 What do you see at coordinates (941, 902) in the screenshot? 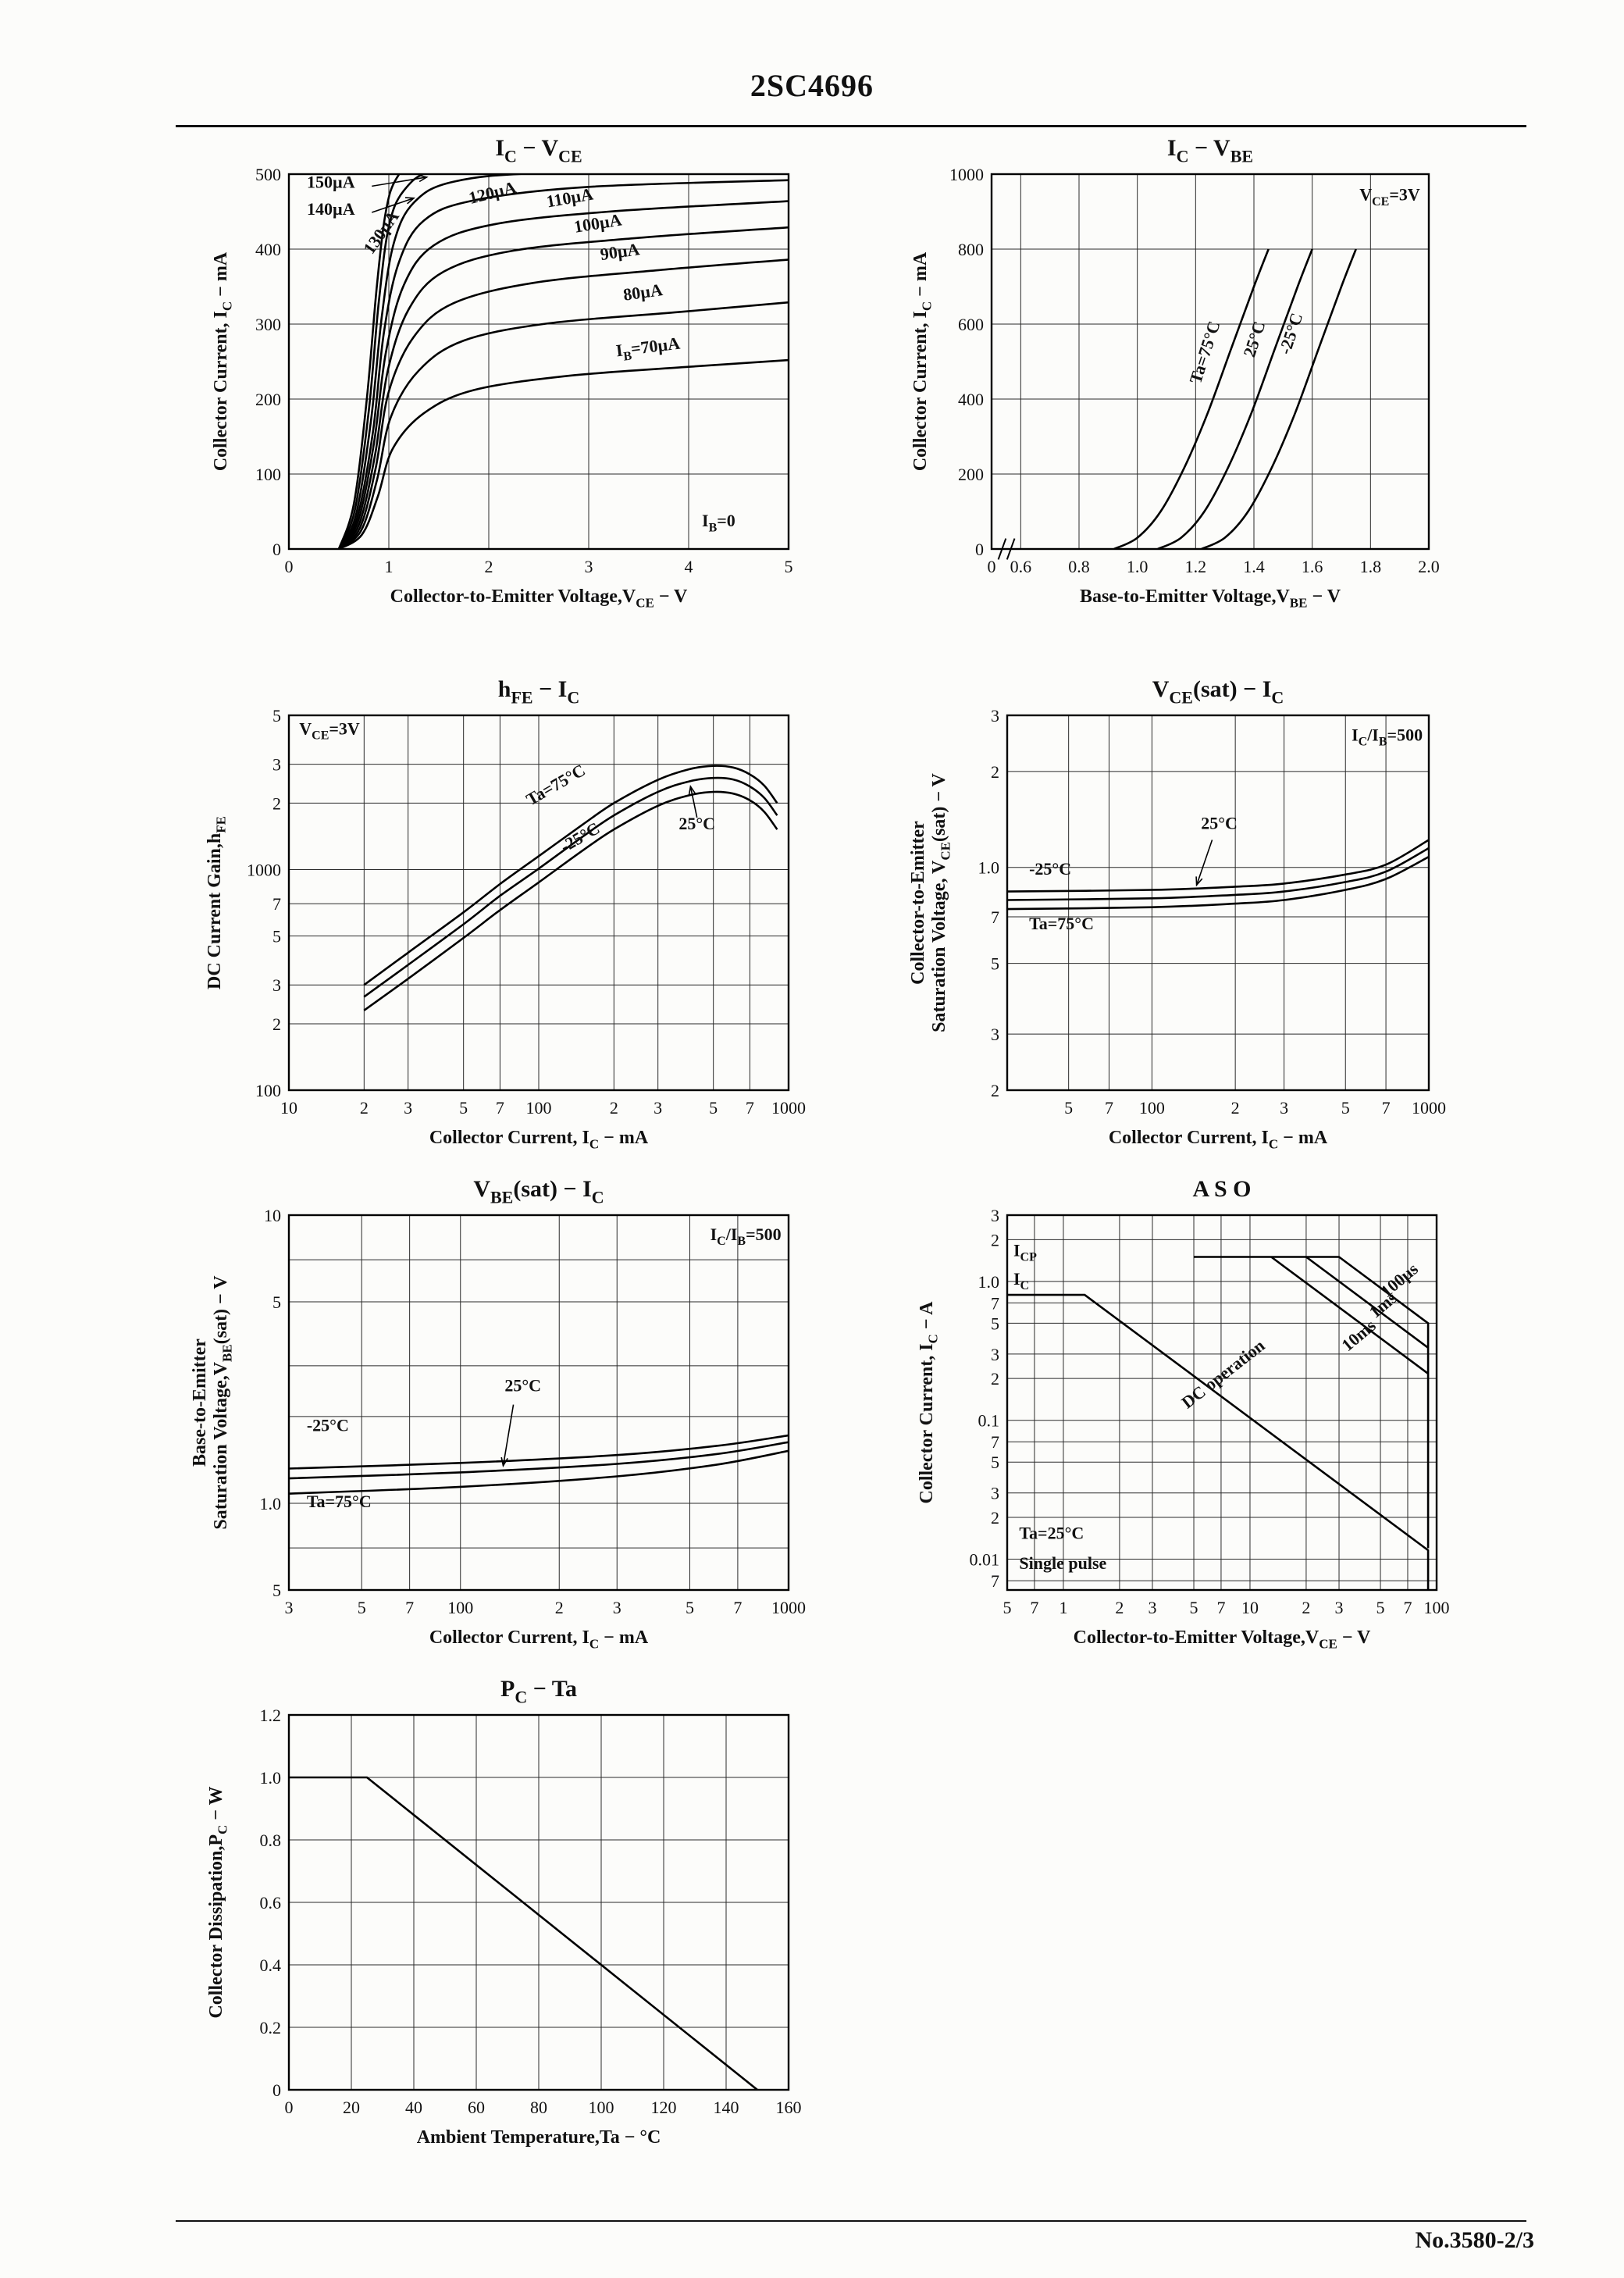
I see `y-axis-label: Saturation Voltage, VCE(sat) − V` at bounding box center [941, 902].